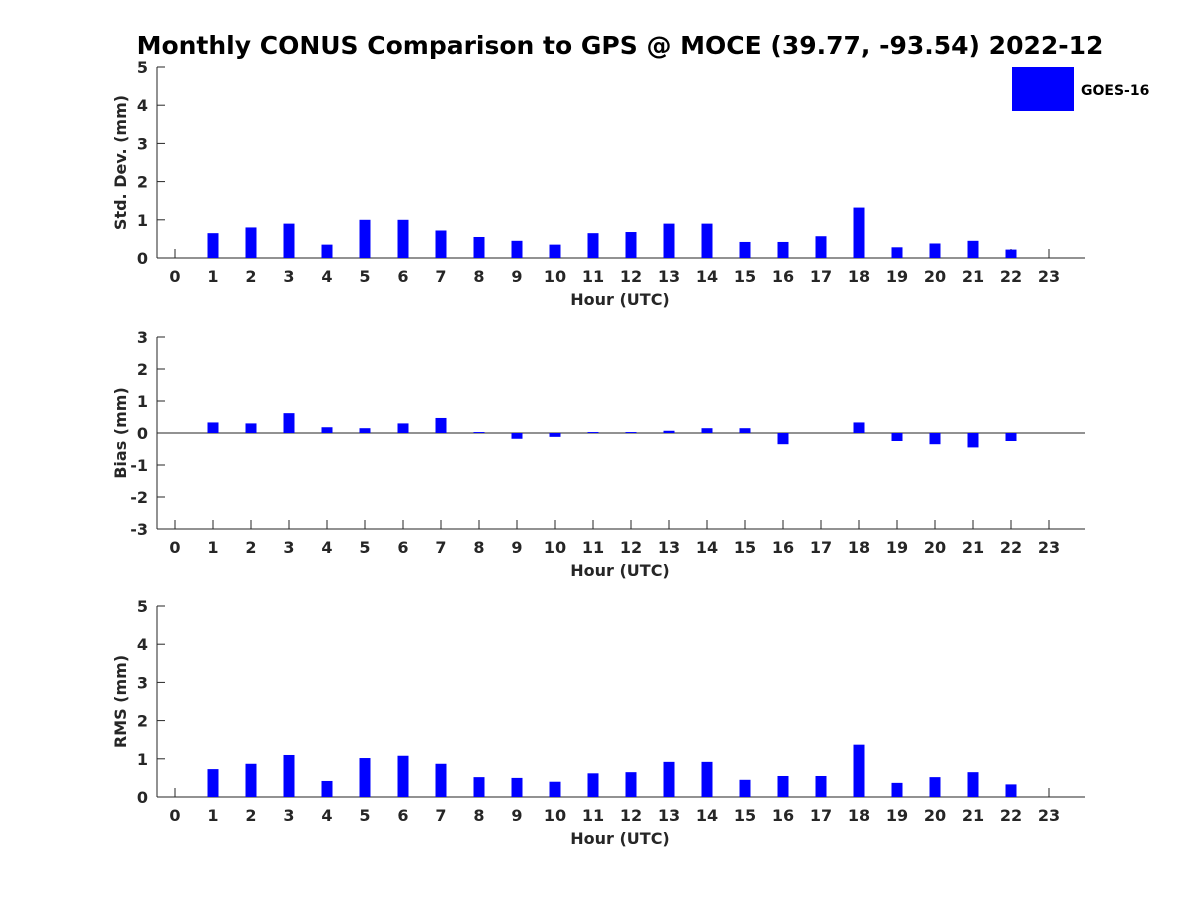 This screenshot has width=1200, height=900. I want to click on x-tick-label: 7, so click(440, 547).